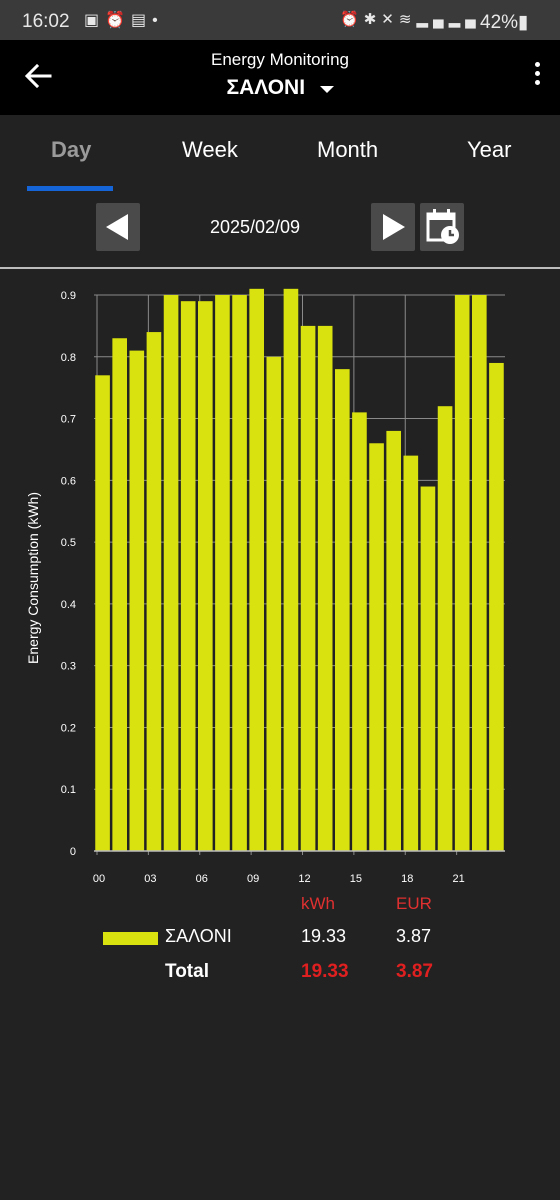 The height and width of the screenshot is (1200, 560). Describe the element at coordinates (356, 879) in the screenshot. I see `x-tick-label: 15` at that location.